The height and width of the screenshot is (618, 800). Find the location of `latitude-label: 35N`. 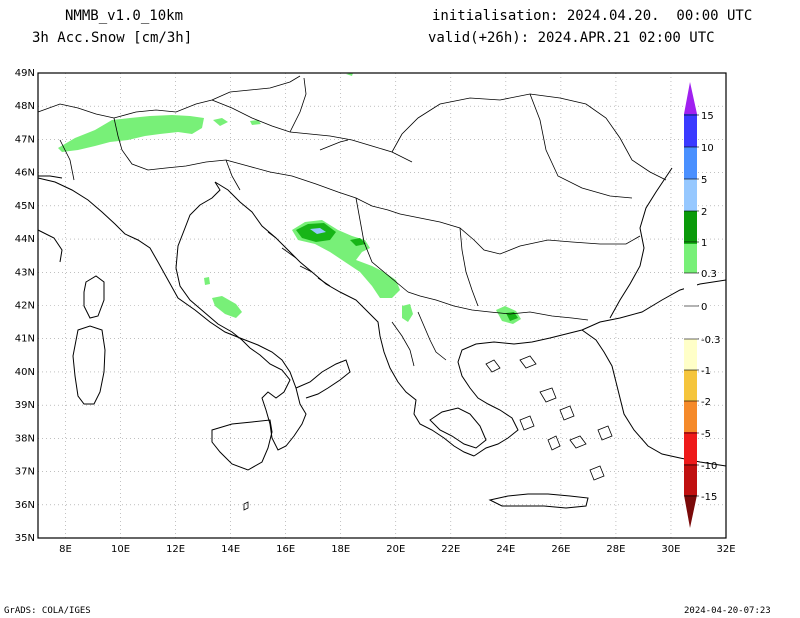

latitude-label: 35N is located at coordinates (25, 538).